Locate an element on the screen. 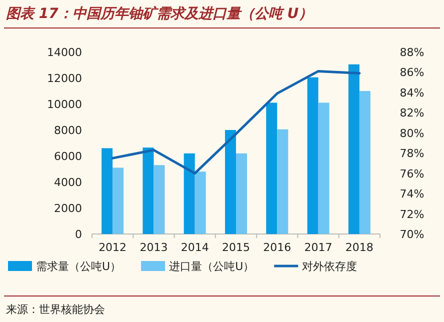 Image resolution: width=444 pixels, height=322 pixels. legend-label: 对外依存度 is located at coordinates (330, 266).